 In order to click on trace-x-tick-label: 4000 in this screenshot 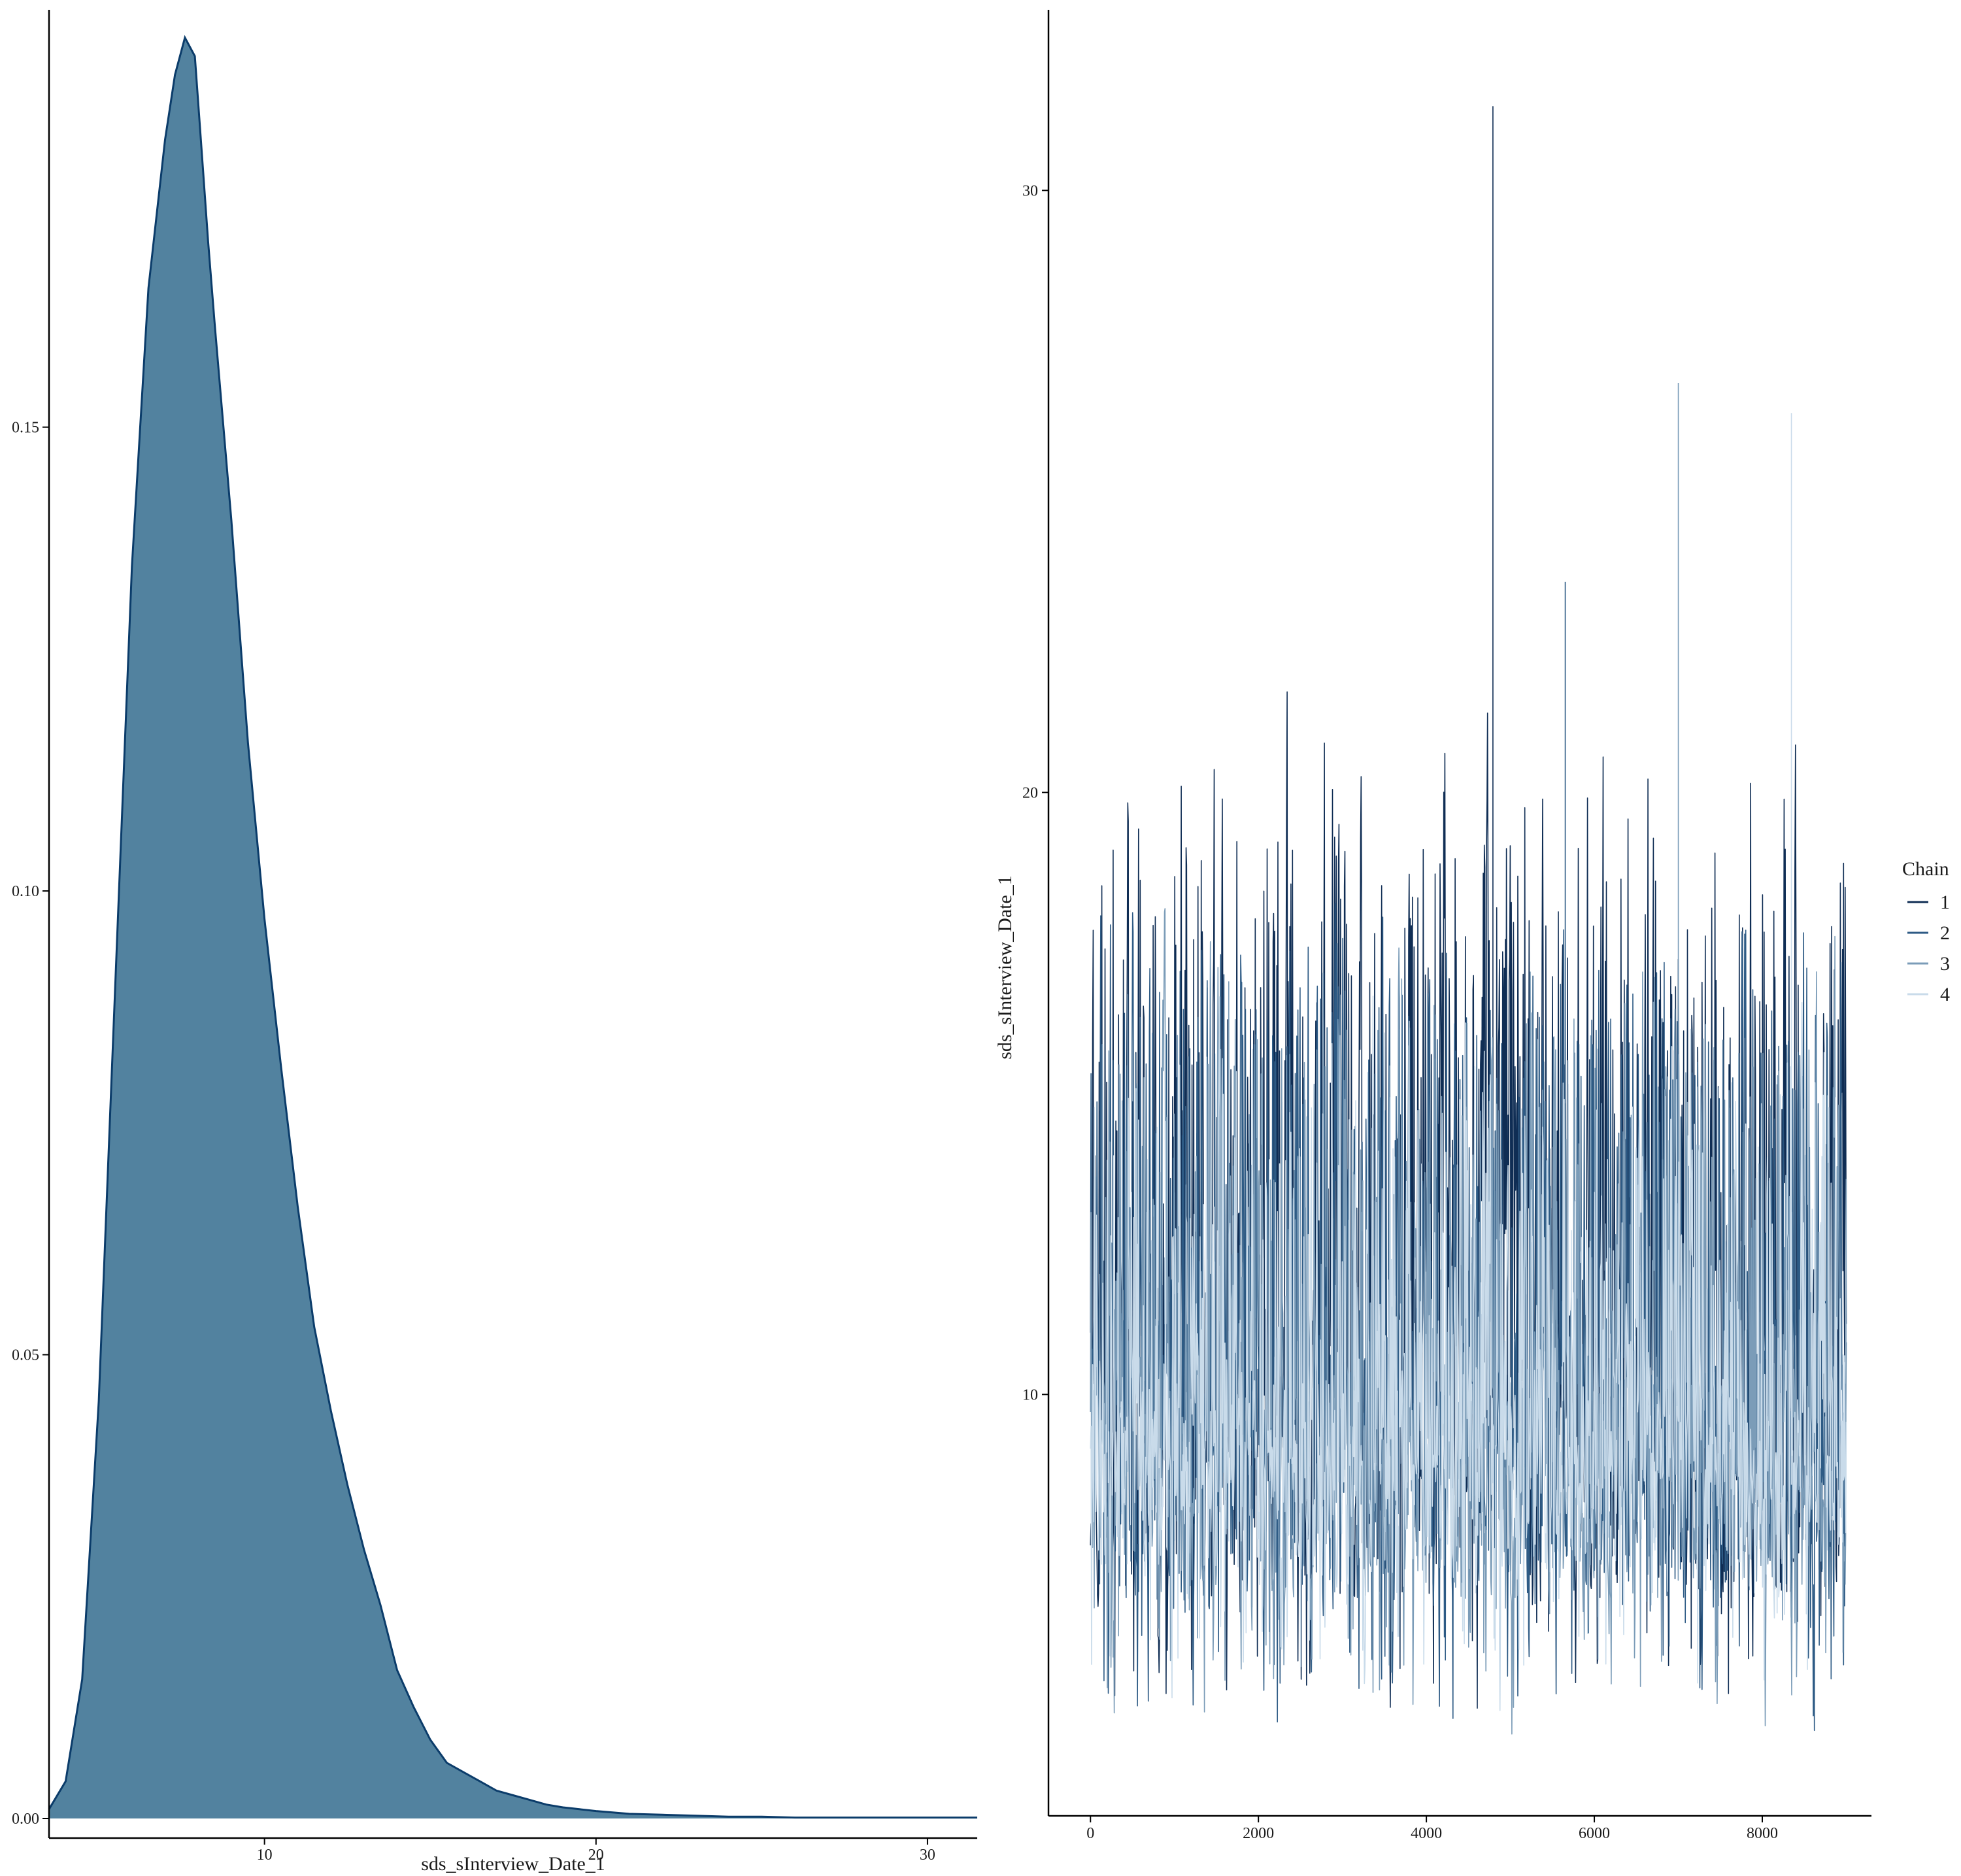, I will do `click(1426, 1834)`.